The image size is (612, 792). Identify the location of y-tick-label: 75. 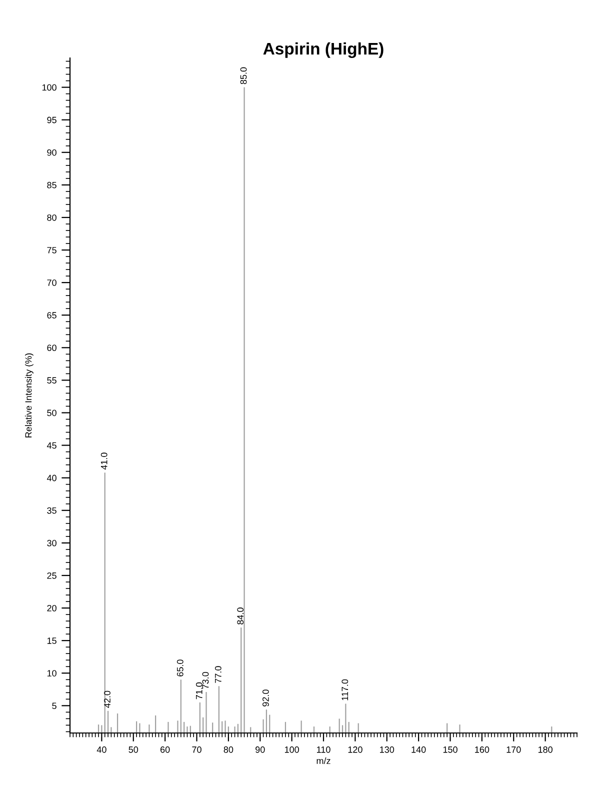
(51, 250).